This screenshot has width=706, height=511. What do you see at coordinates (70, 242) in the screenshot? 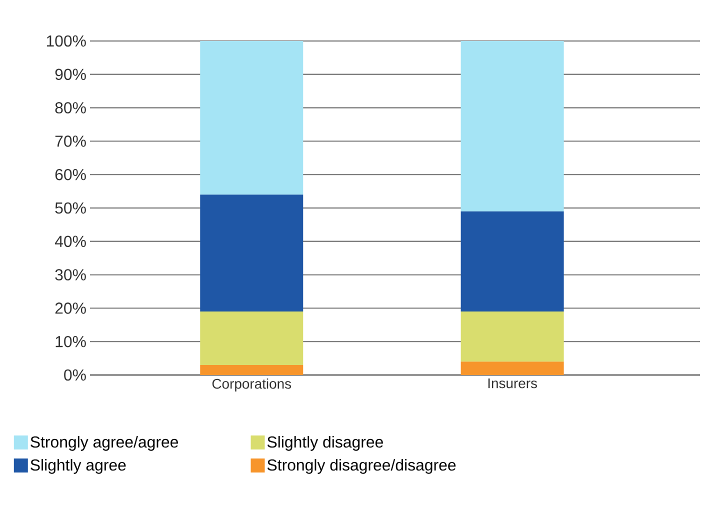
I see `y-tick-label: 40%` at bounding box center [70, 242].